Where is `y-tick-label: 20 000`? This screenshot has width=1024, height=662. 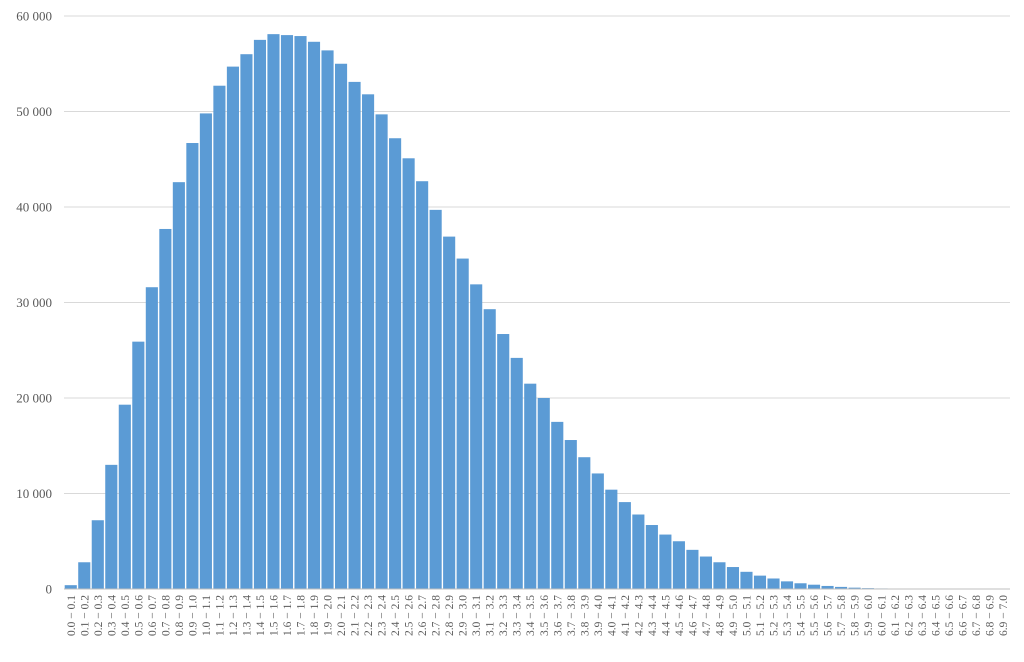 y-tick-label: 20 000 is located at coordinates (34, 398).